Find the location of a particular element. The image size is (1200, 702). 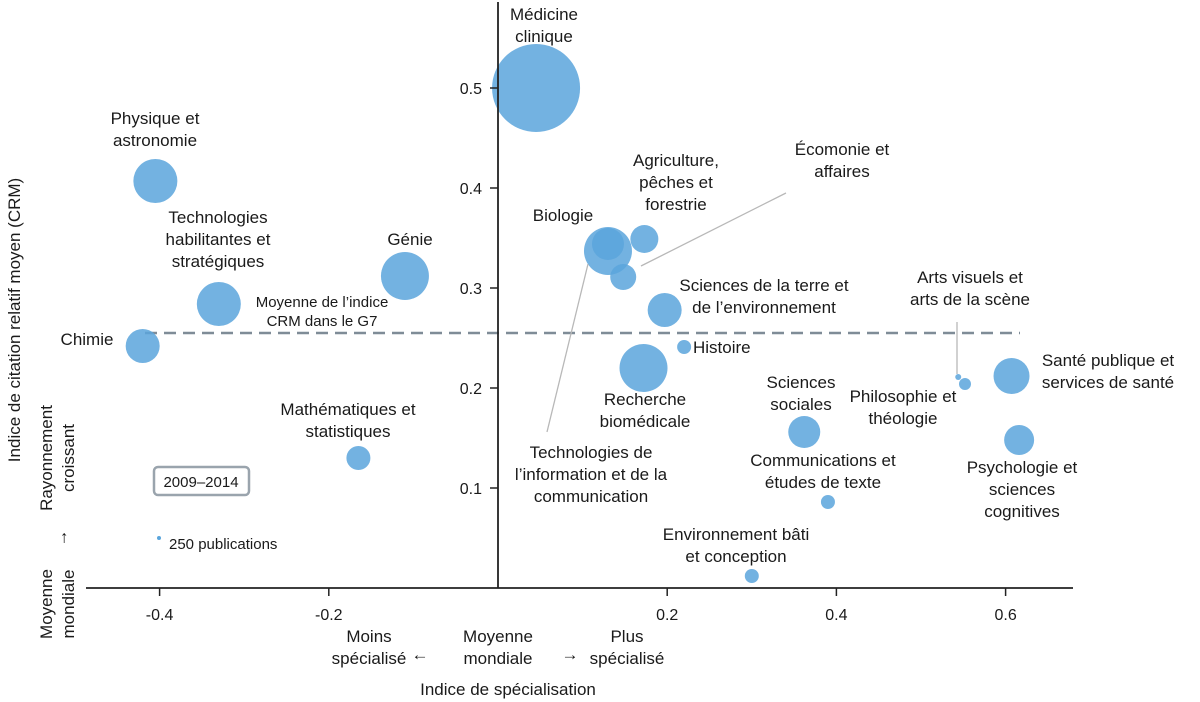

label-histoire: Histoire is located at coordinates (722, 347).